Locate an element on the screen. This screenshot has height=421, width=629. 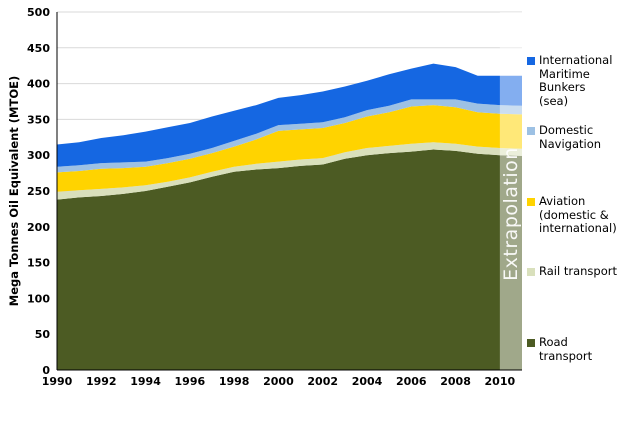
y-tick-label: 450 is located at coordinates (38, 48).